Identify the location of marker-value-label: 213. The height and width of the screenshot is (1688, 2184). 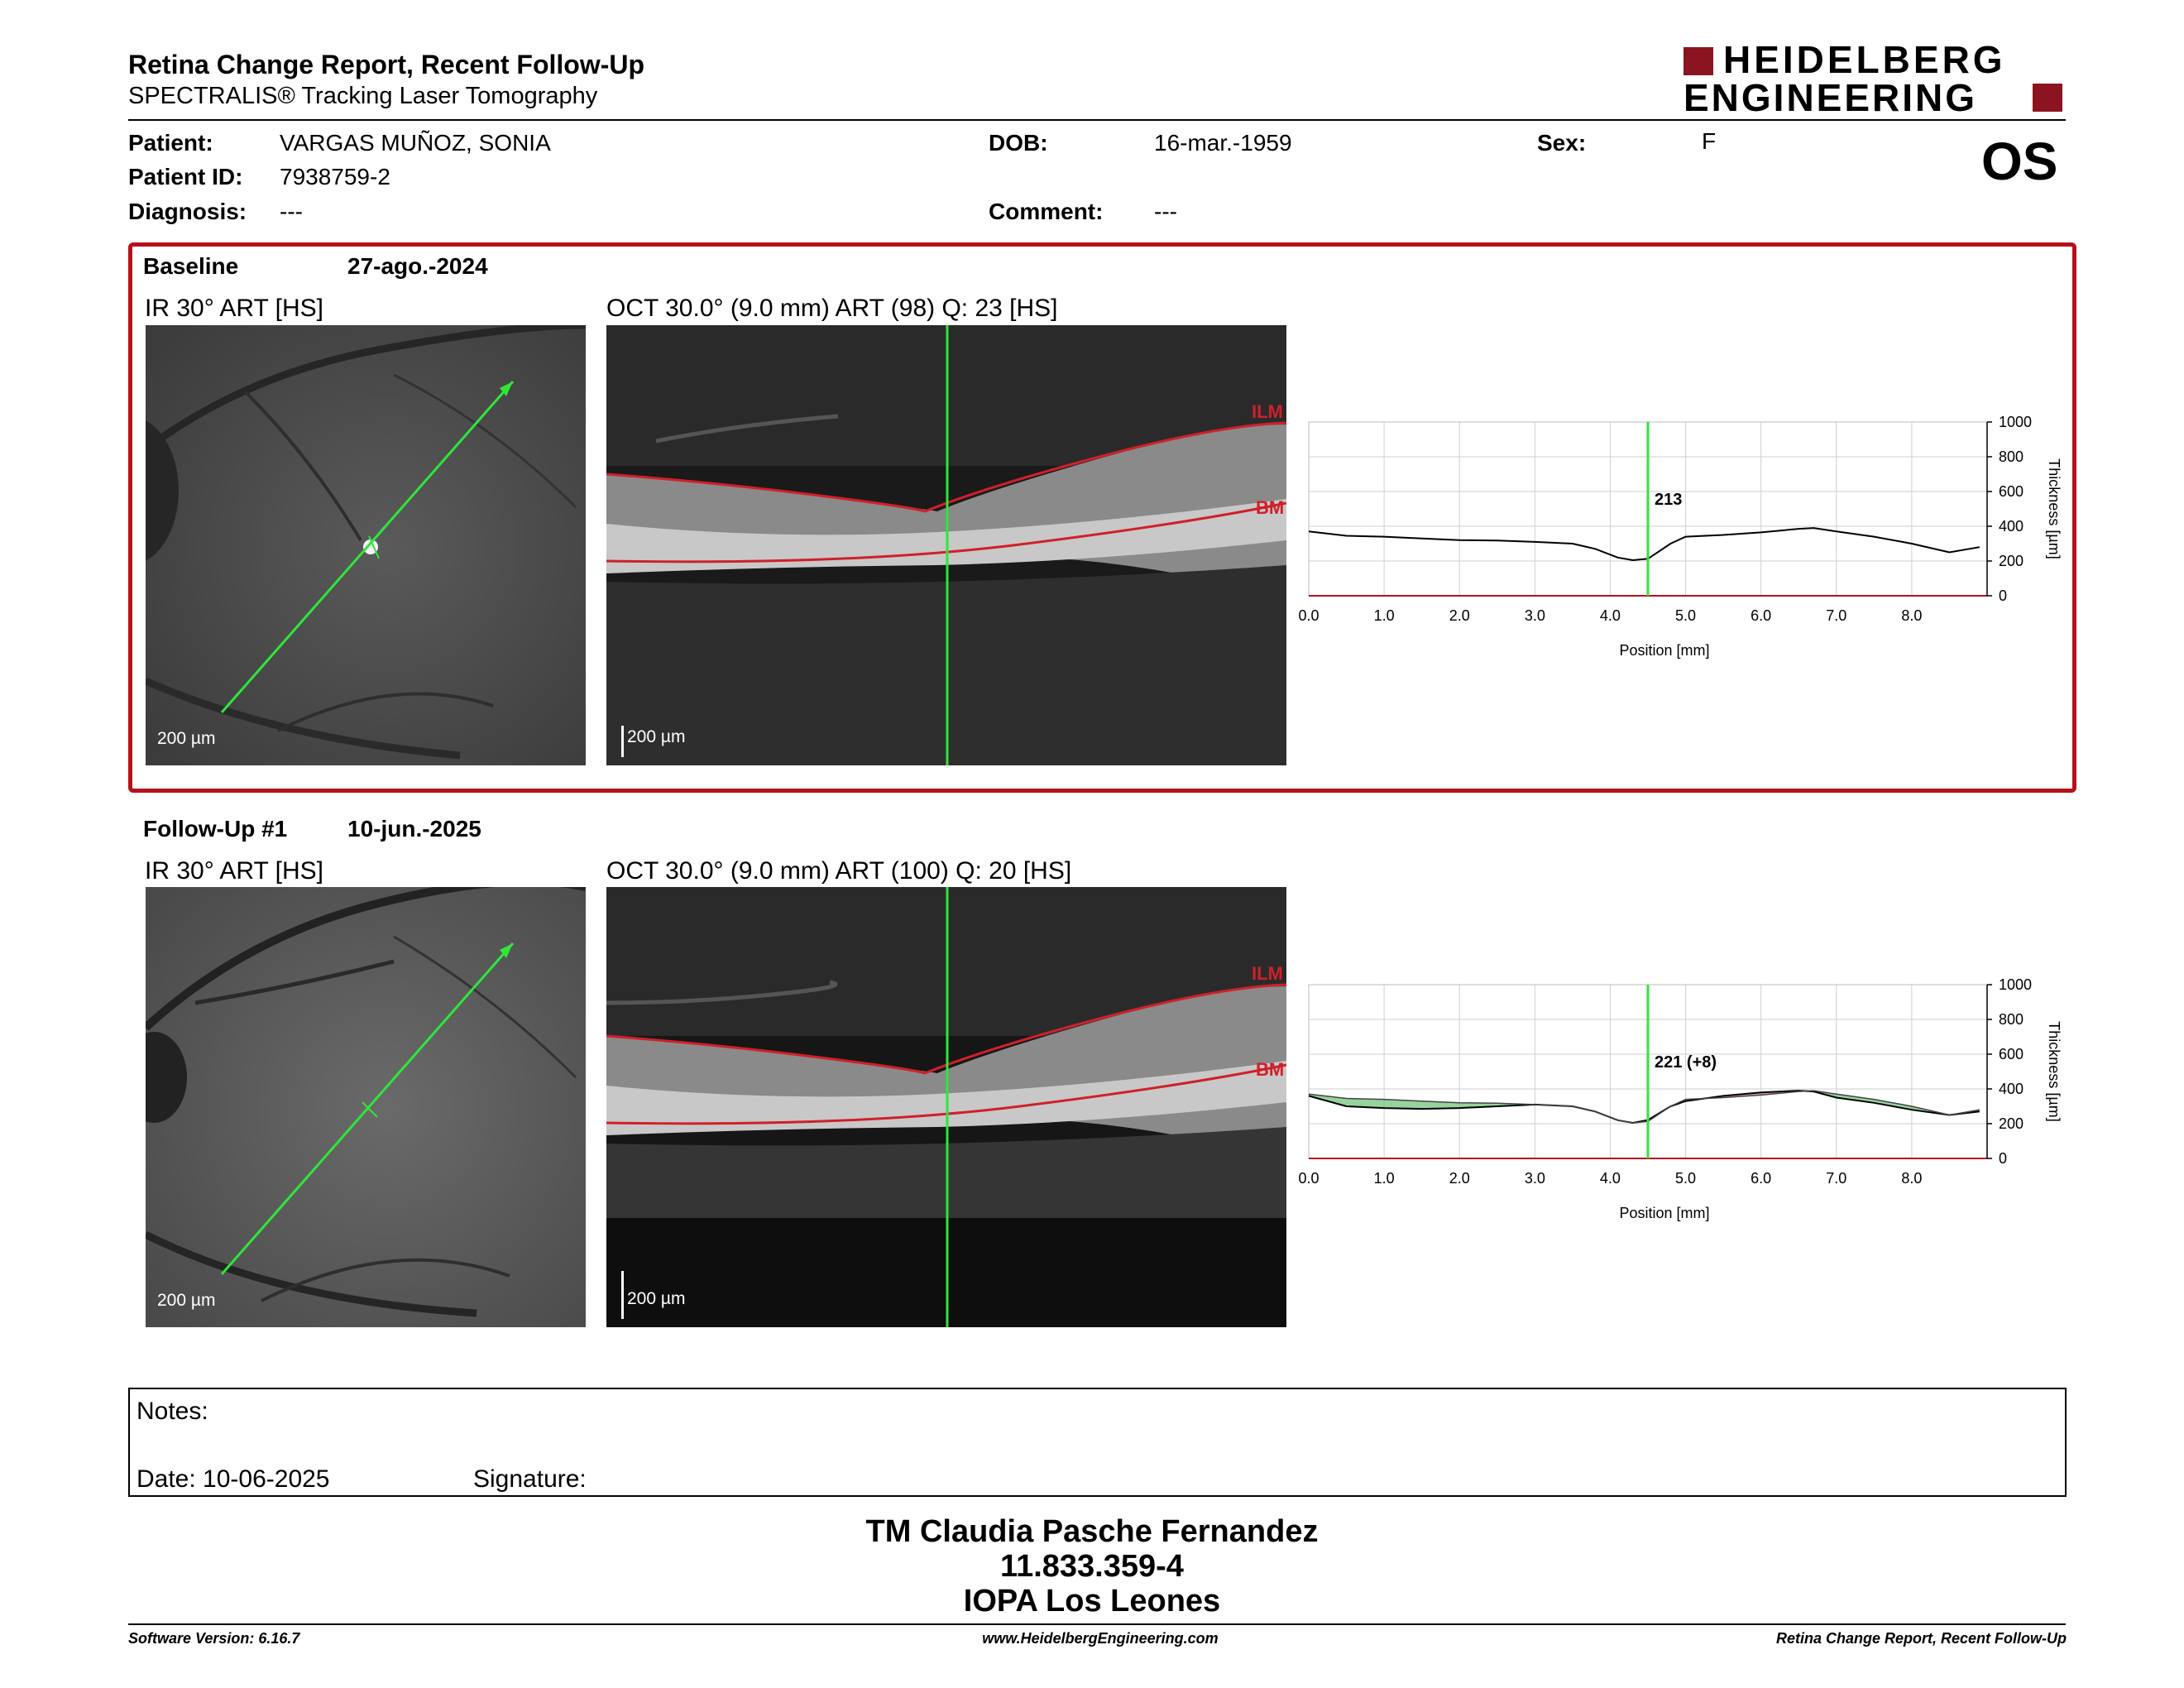
(1668, 500).